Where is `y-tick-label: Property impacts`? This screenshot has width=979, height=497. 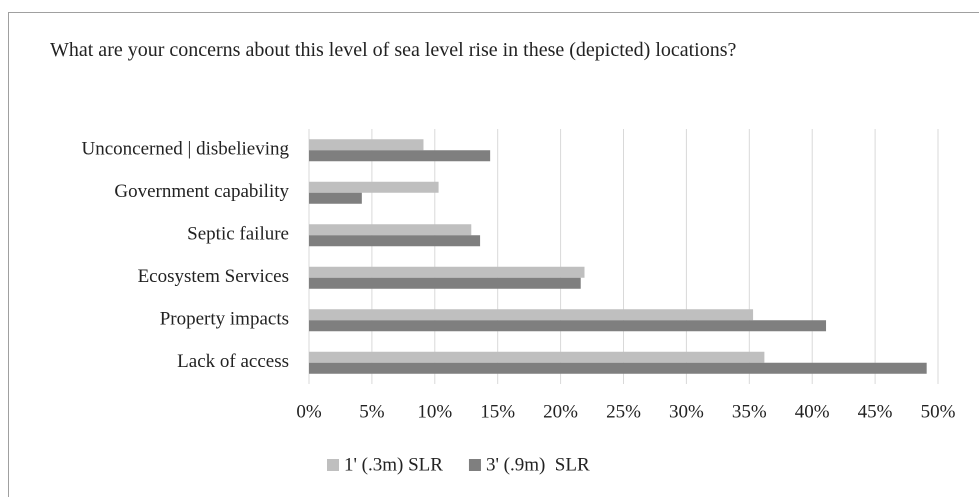 y-tick-label: Property impacts is located at coordinates (224, 319).